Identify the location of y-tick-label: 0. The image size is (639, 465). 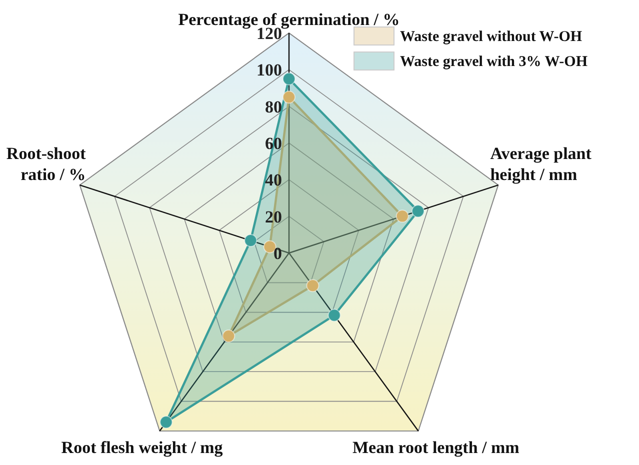
(278, 253).